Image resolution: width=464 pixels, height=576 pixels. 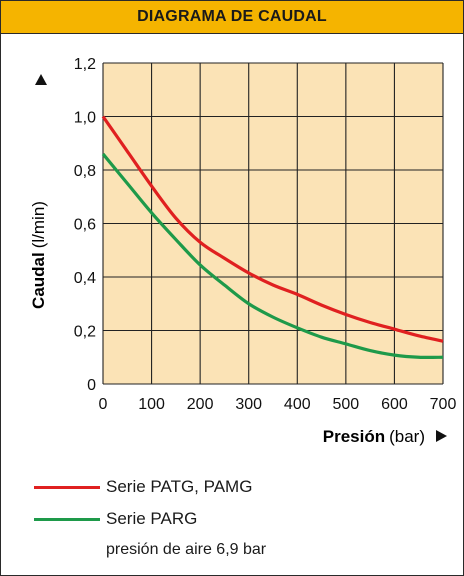 I want to click on x-axis-label: Presión (bar), so click(x=374, y=436).